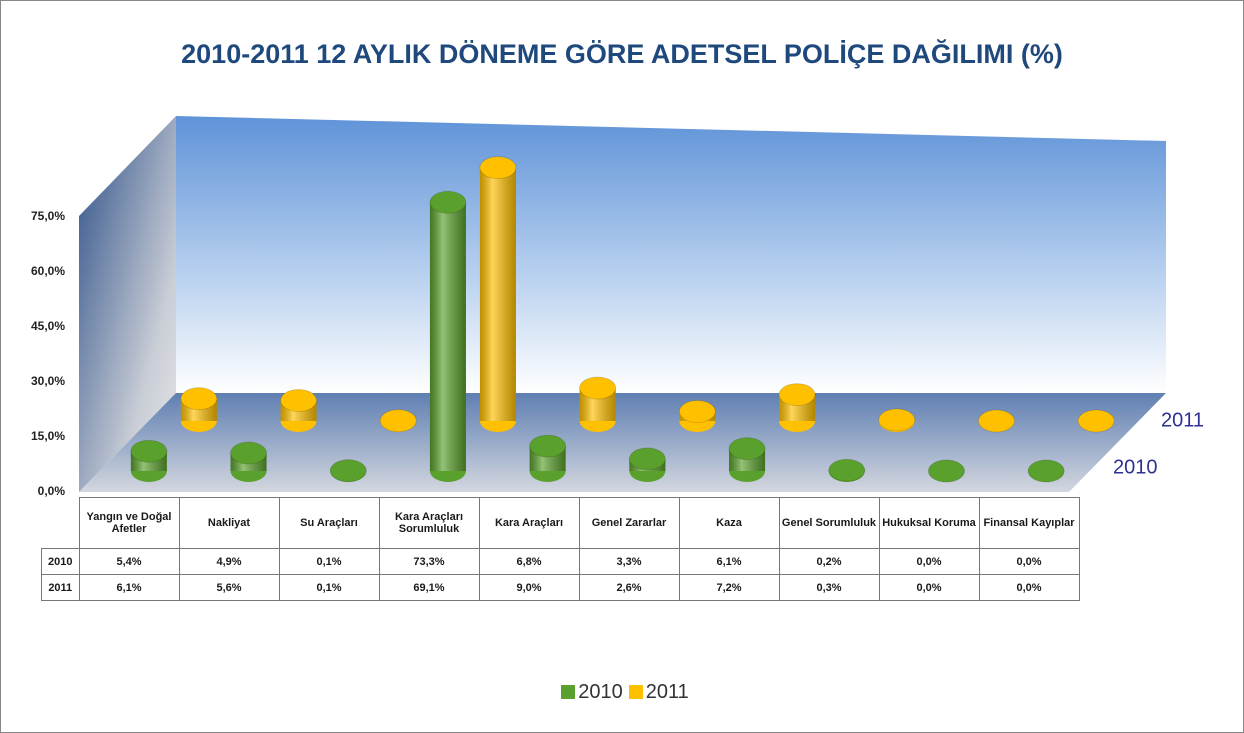  Describe the element at coordinates (1135, 467) in the screenshot. I see `depth-label: 2010` at that location.